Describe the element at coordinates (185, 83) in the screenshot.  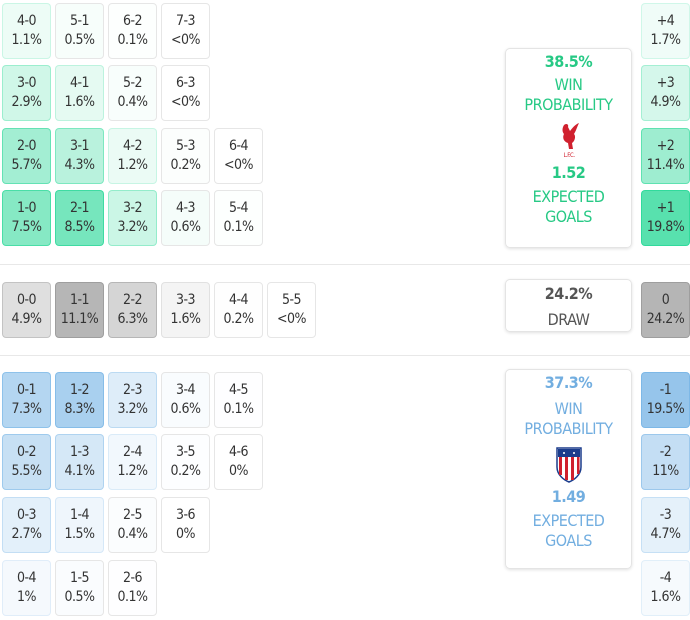
I see `score-label: 6-3` at that location.